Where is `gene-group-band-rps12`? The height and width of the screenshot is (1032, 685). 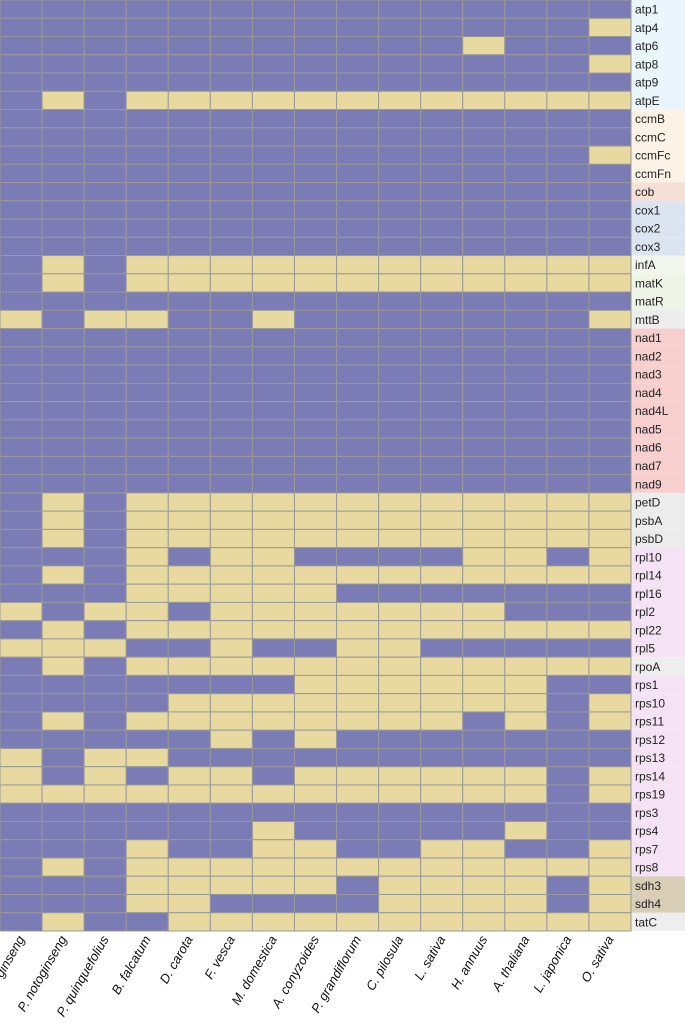
gene-group-band-rps12 is located at coordinates (658, 739).